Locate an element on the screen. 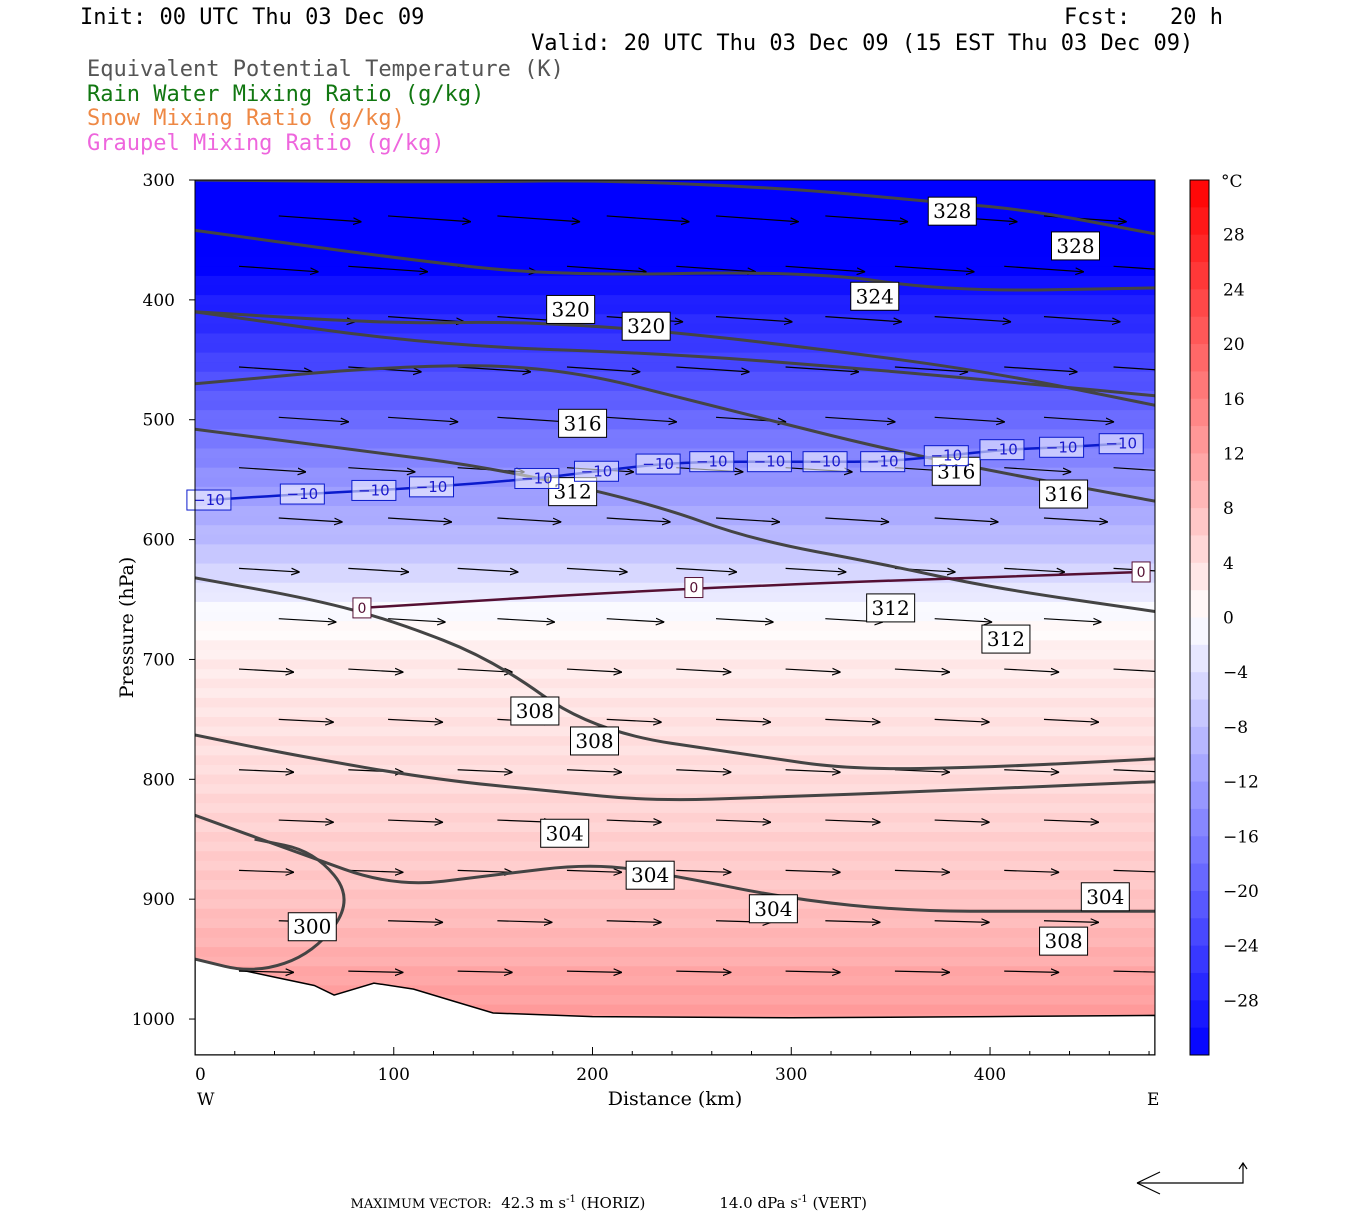 This screenshot has width=1350, height=1212. isotherm-label-text: 0 is located at coordinates (1141, 573).